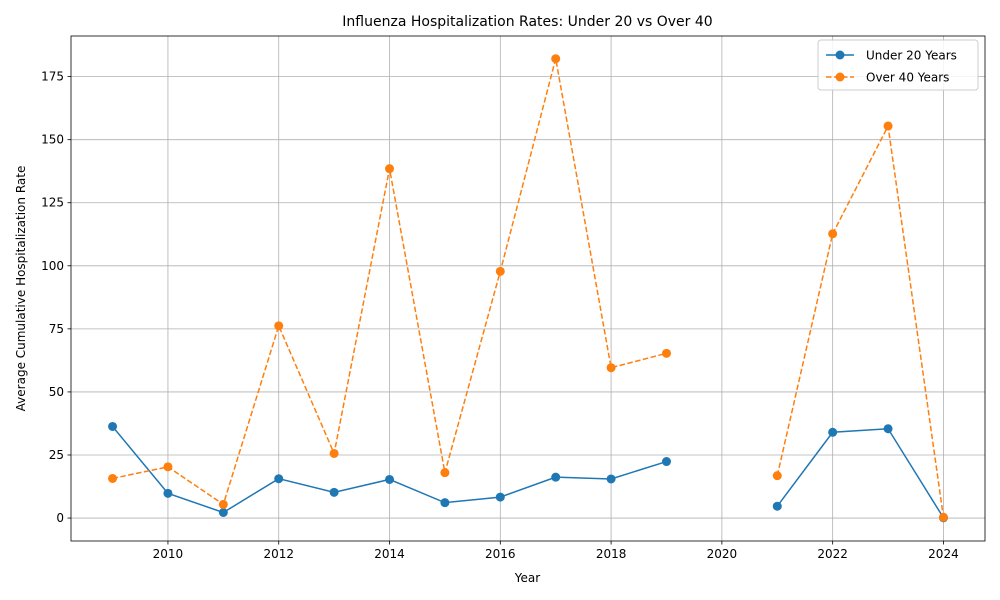 This screenshot has height=600, width=1000. Describe the element at coordinates (60, 518) in the screenshot. I see `y-tick-label: 0` at that location.